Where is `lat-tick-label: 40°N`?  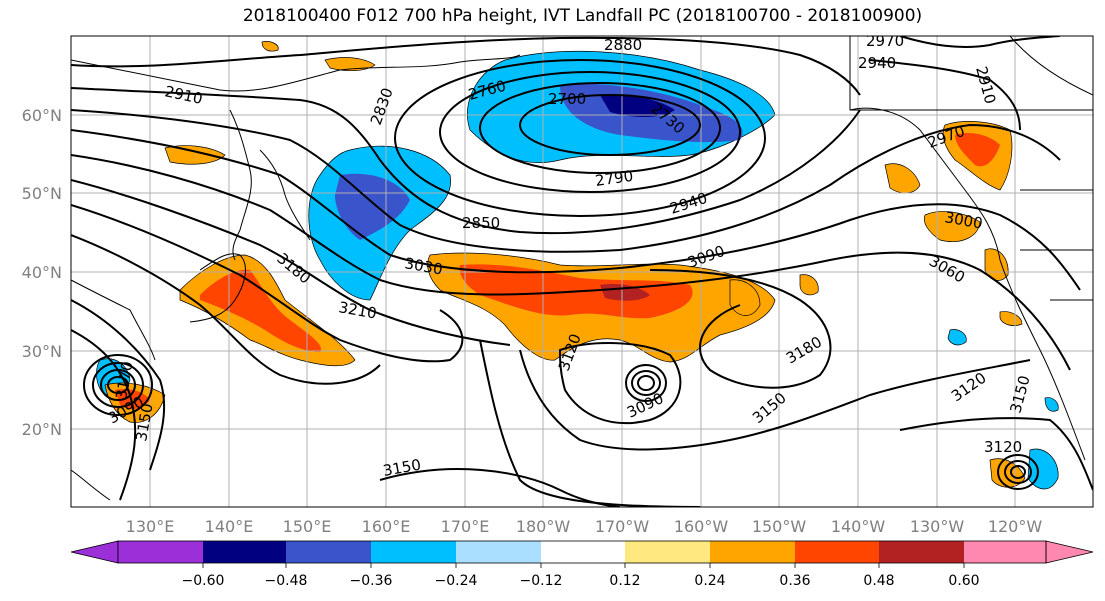 lat-tick-label: 40°N is located at coordinates (42, 272).